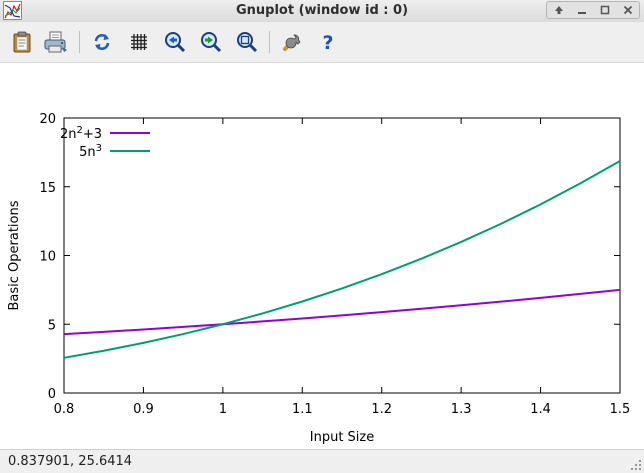 The height and width of the screenshot is (473, 644). I want to click on x-tick-label: 1.3, so click(461, 409).